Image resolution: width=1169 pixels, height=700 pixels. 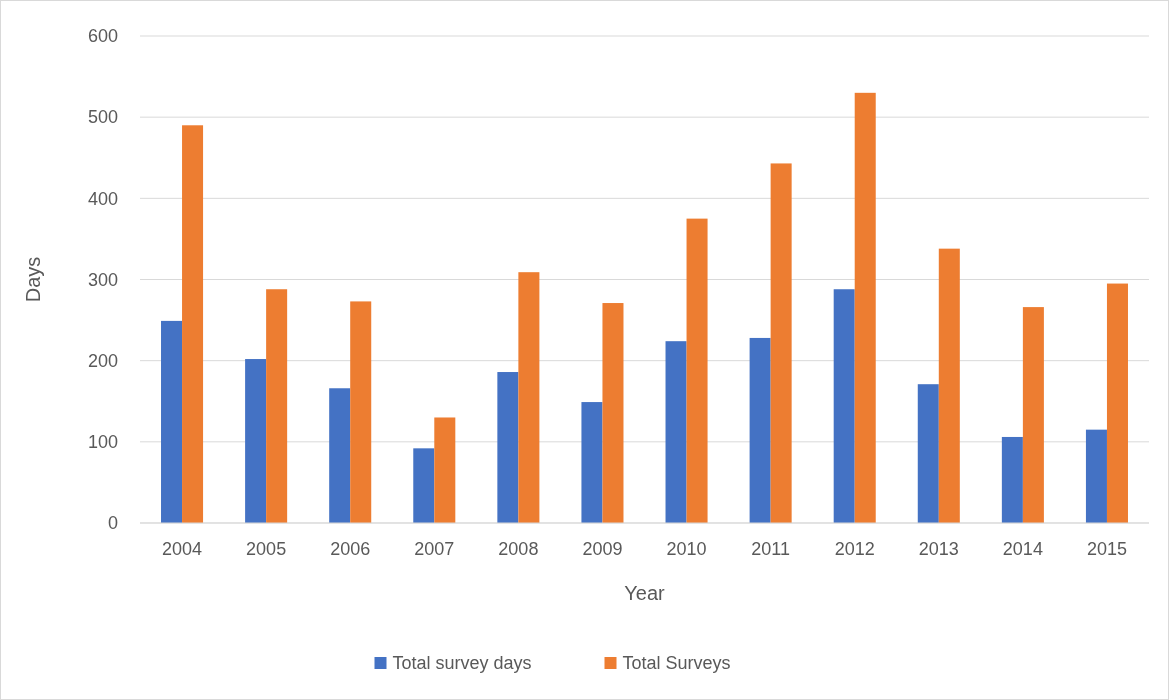 What do you see at coordinates (102, 279) in the screenshot?
I see `y-tick-label: 300` at bounding box center [102, 279].